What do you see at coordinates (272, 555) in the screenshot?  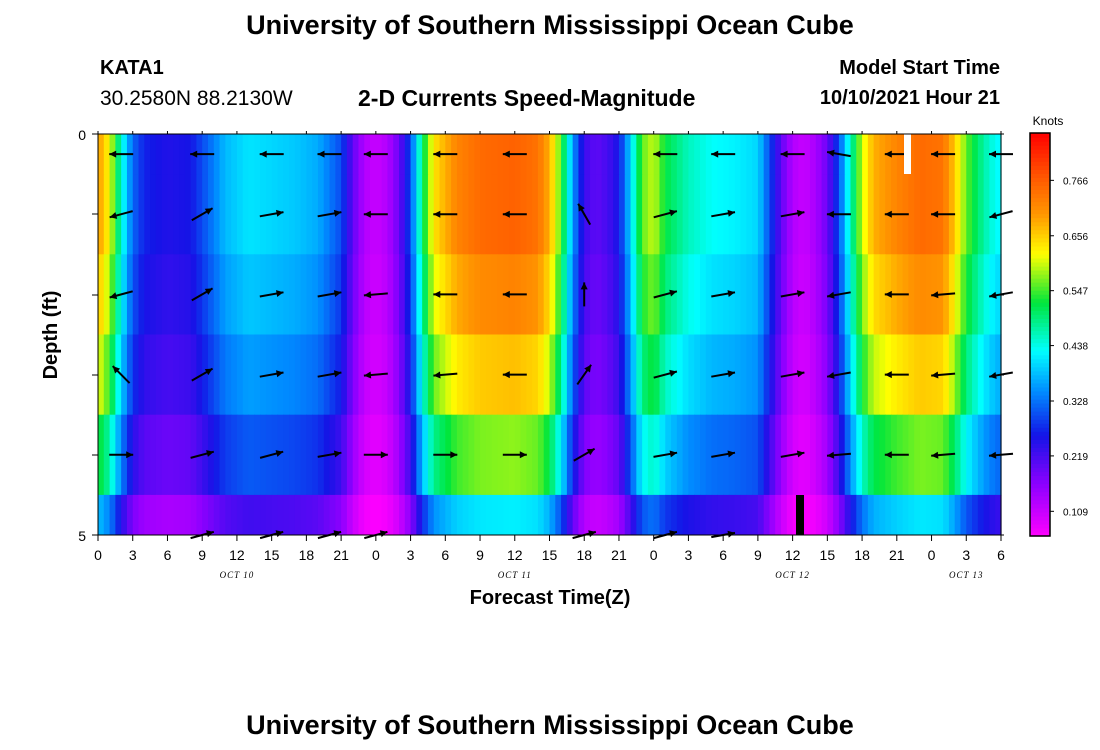 I see `x-tick-label: 15` at bounding box center [272, 555].